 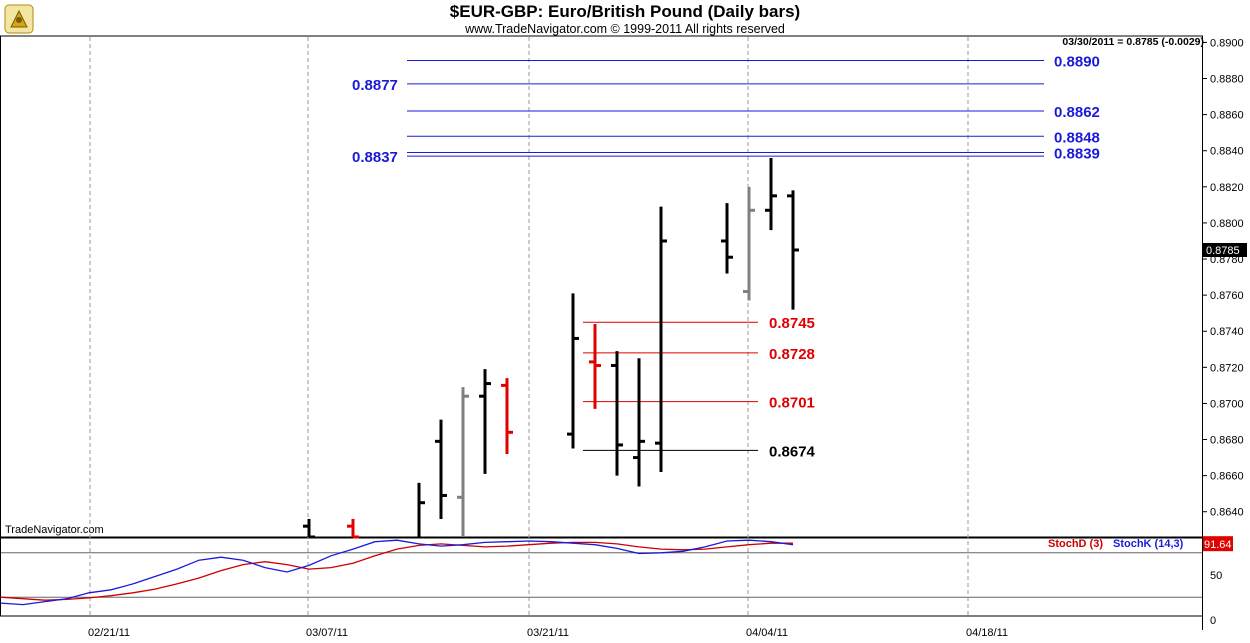 I want to click on level-label: 0.8862, so click(x=1077, y=112).